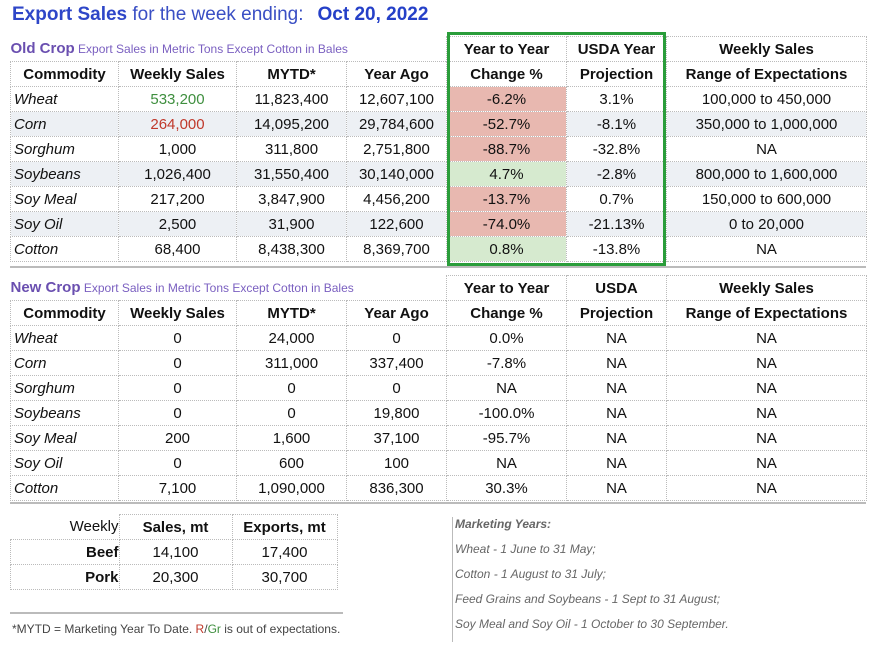 This screenshot has width=879, height=651. I want to click on table-cell: 1,090,000, so click(291, 488).